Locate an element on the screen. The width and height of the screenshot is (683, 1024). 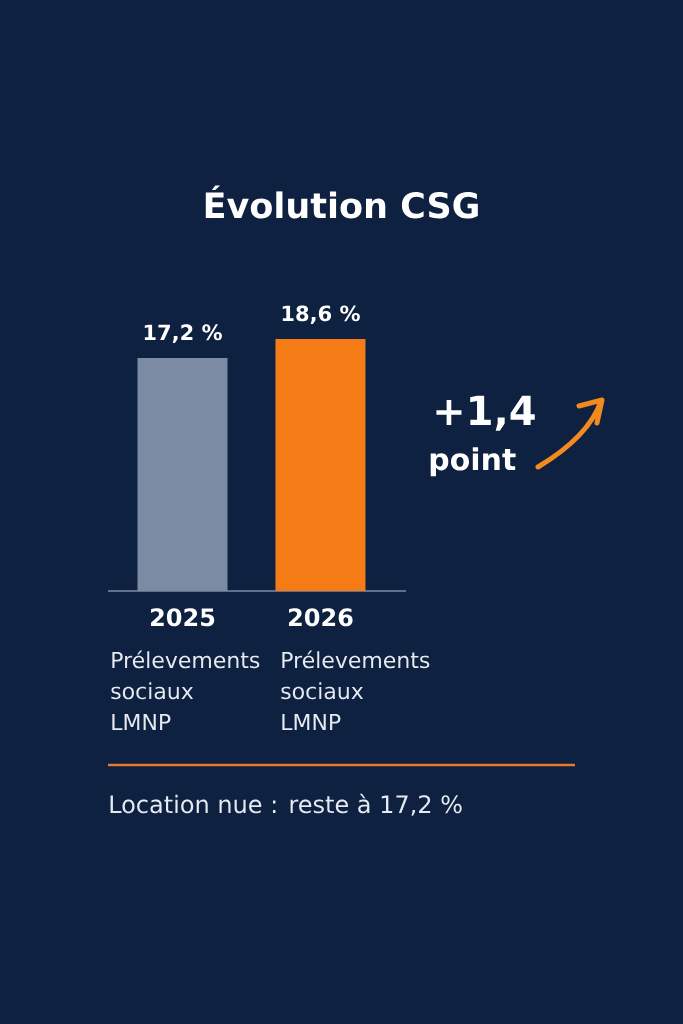
x-tick-label: 2025 is located at coordinates (183, 617).